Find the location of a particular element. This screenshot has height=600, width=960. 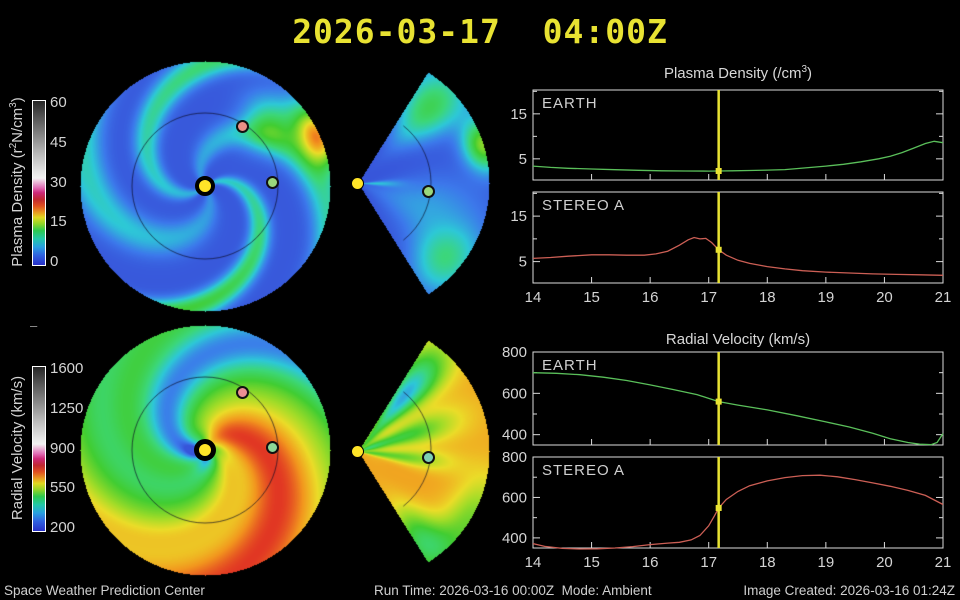

radial-velocity-colorbar is located at coordinates (39, 449).